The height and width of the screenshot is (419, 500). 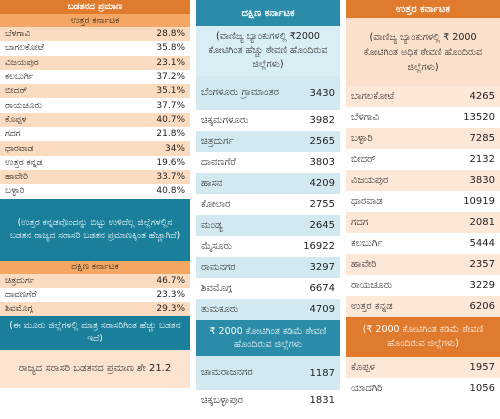 What do you see at coordinates (268, 373) in the screenshot?
I see `table-row: ಚಾಮರಾಜನಗರ 1187` at bounding box center [268, 373].